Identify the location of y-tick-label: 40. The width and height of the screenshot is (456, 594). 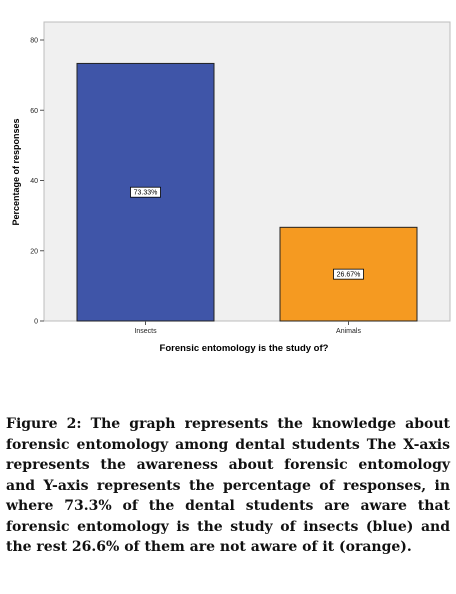
(34, 181).